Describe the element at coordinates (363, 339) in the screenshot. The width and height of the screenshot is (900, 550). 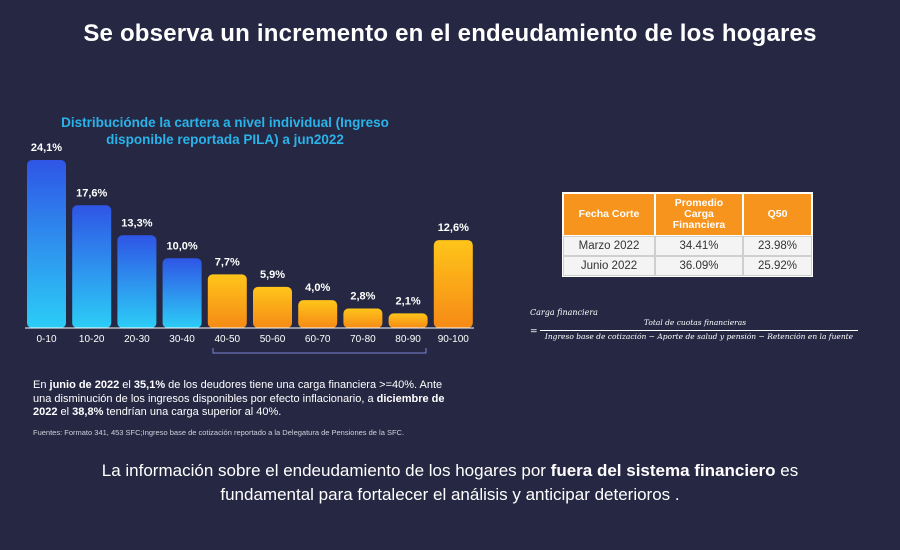
I see `x-tick-label: 70-80` at that location.